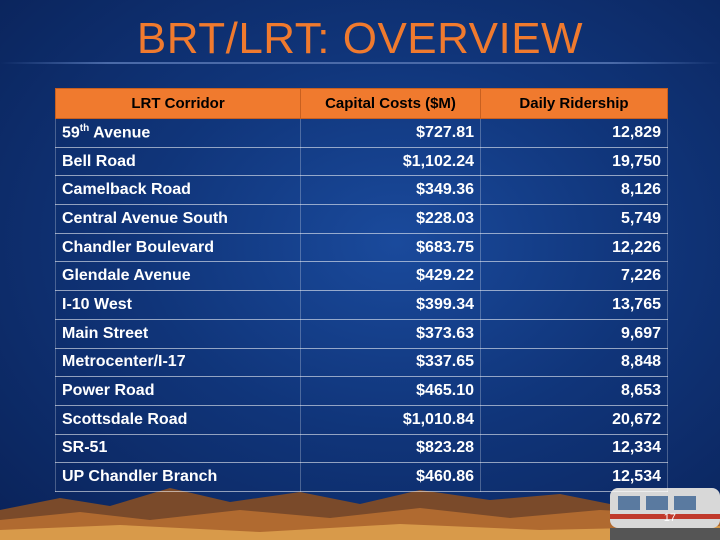  I want to click on corridor-name: Power Road, so click(178, 391).